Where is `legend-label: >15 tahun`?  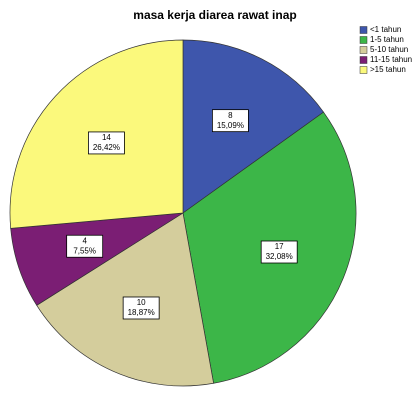 legend-label: >15 tahun is located at coordinates (388, 69).